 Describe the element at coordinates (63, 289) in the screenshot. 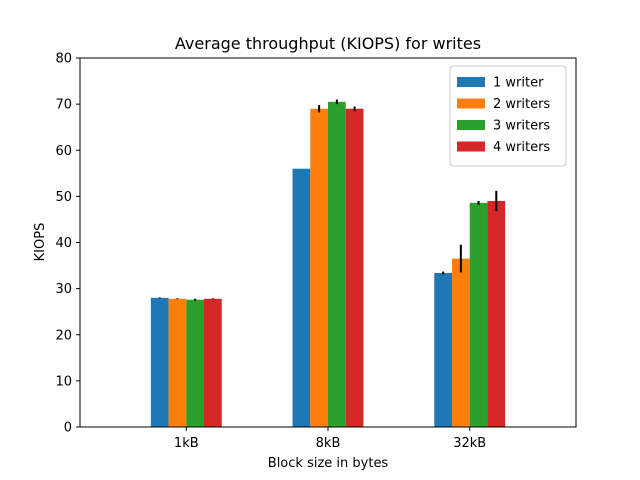

I see `y-tick-label: 30` at that location.